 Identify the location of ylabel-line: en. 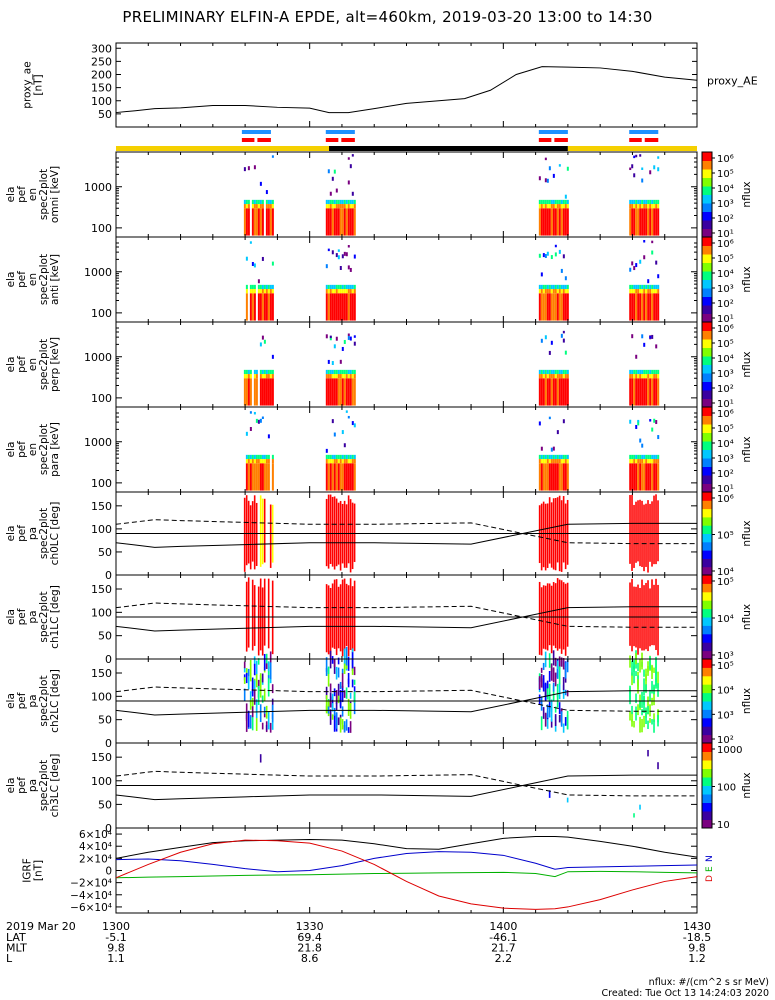
(33, 194).